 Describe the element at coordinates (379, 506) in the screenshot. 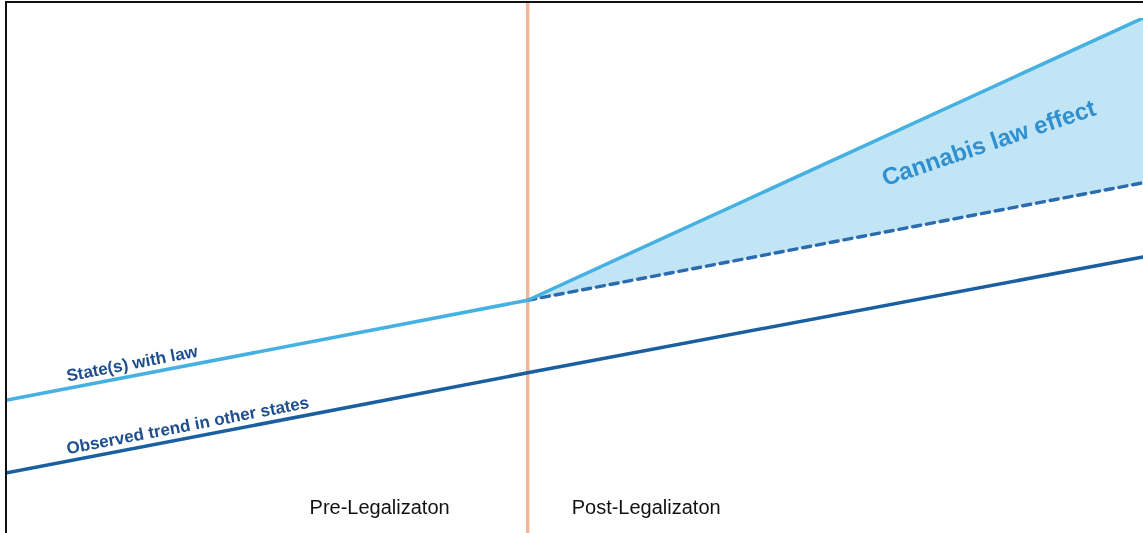

I see `annotation: Pre-Legalizaton` at that location.